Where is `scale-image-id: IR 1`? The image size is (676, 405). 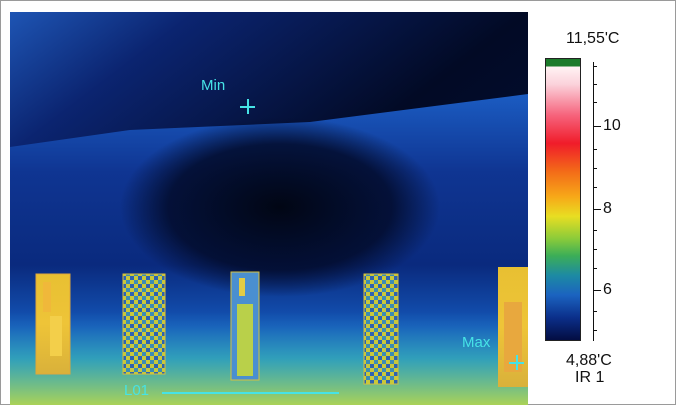
scale-image-id: IR 1 is located at coordinates (590, 377).